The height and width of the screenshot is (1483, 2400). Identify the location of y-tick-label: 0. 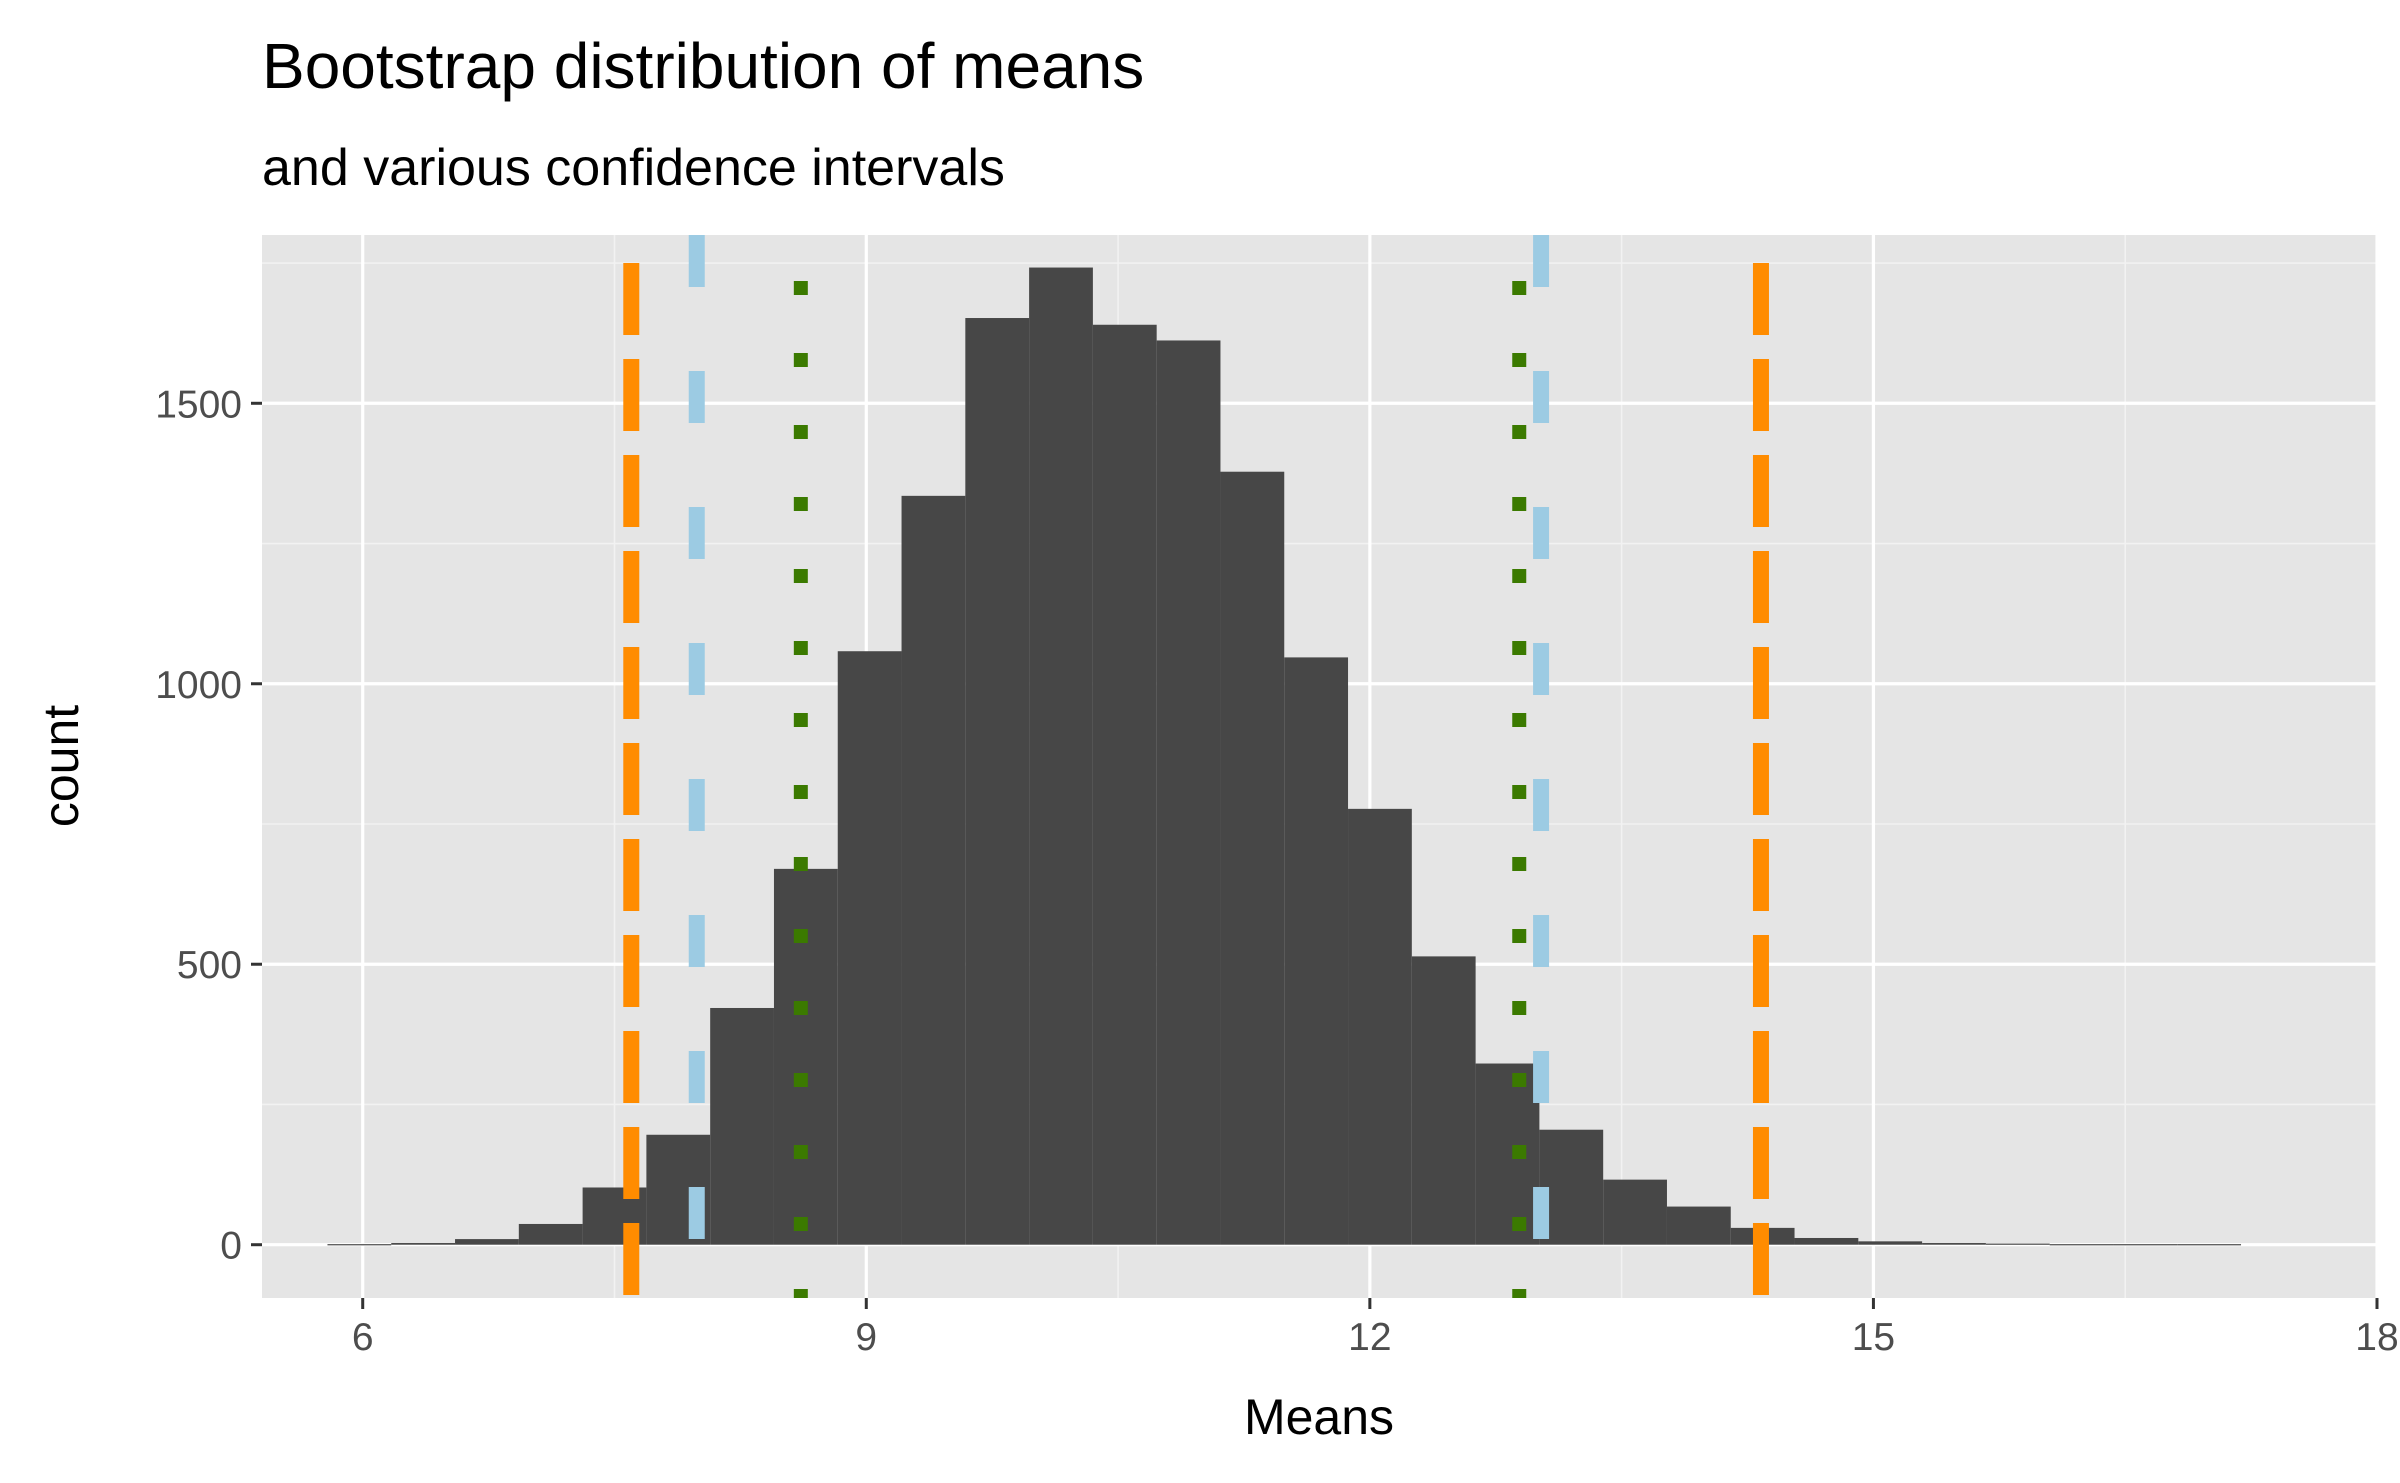
(231, 1246).